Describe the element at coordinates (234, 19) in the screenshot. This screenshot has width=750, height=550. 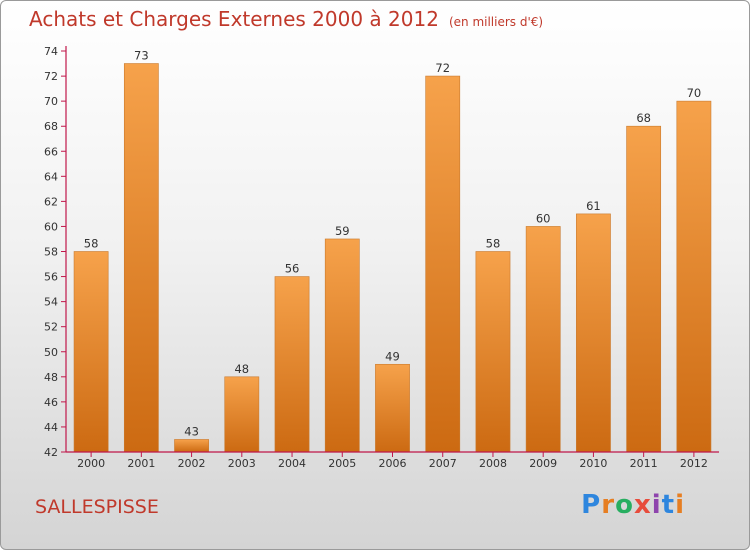
I see `chart-title-text: Achats et Charges Externes 2000 à 2012` at that location.